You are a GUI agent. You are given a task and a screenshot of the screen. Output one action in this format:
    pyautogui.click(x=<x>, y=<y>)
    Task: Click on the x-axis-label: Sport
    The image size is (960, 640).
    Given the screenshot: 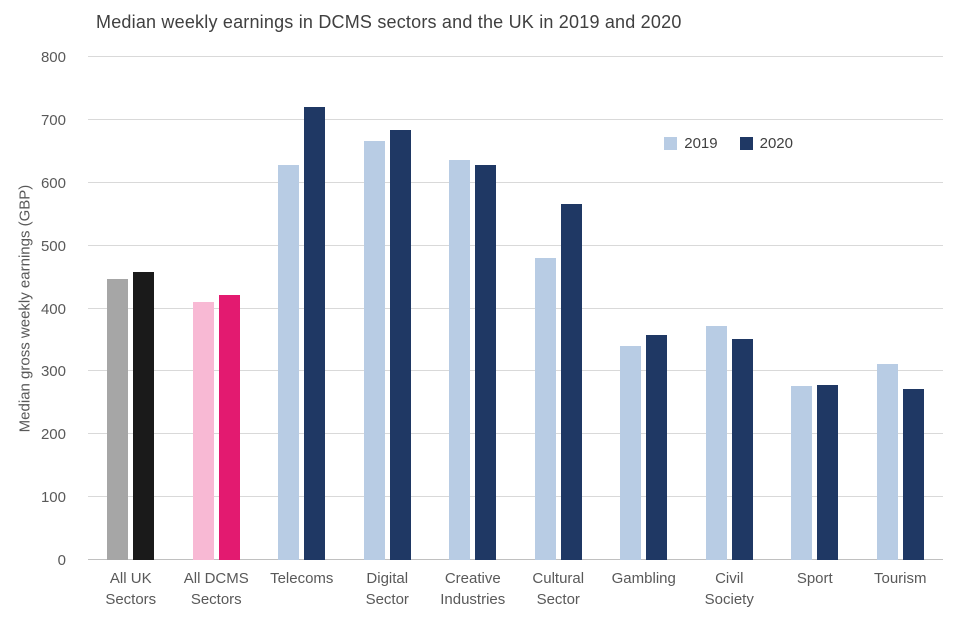 What is the action you would take?
    pyautogui.click(x=814, y=578)
    